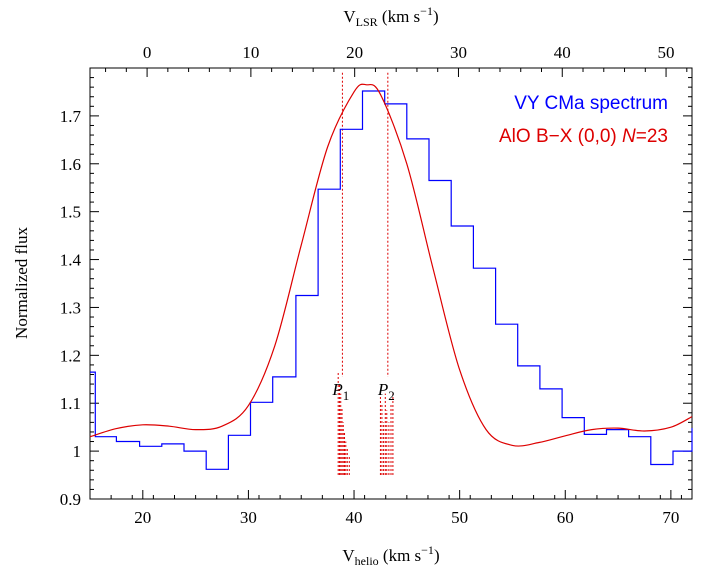  What do you see at coordinates (670, 517) in the screenshot?
I see `x-tick-label: 70` at bounding box center [670, 517].